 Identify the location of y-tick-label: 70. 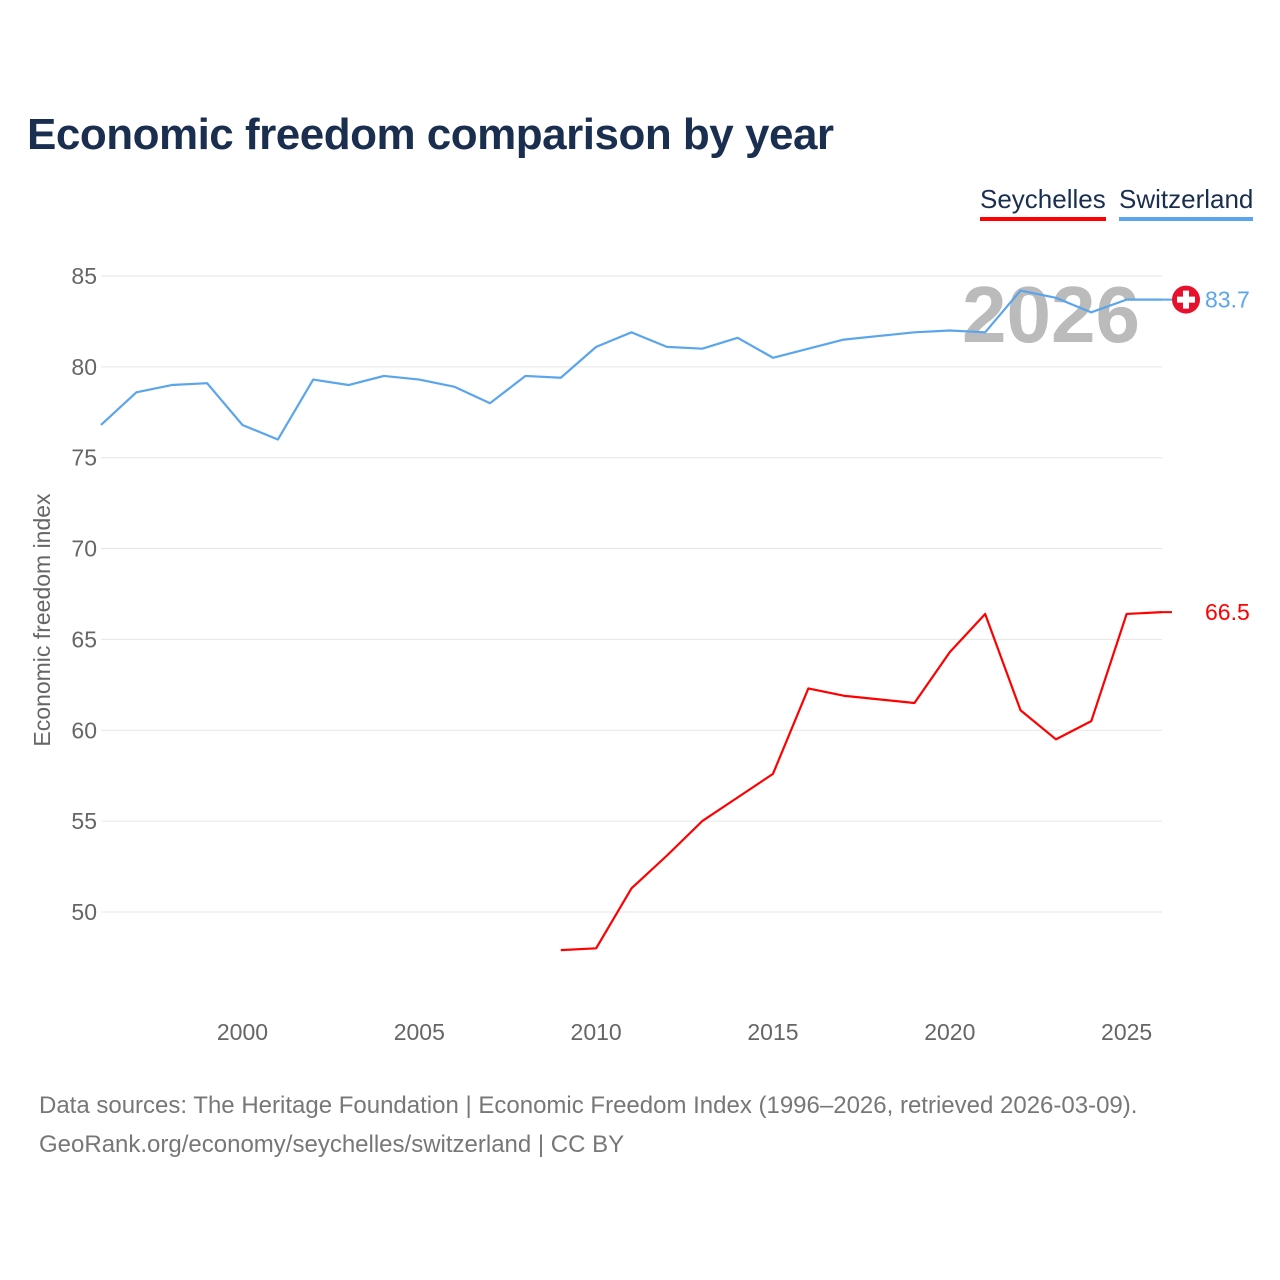
(84, 549).